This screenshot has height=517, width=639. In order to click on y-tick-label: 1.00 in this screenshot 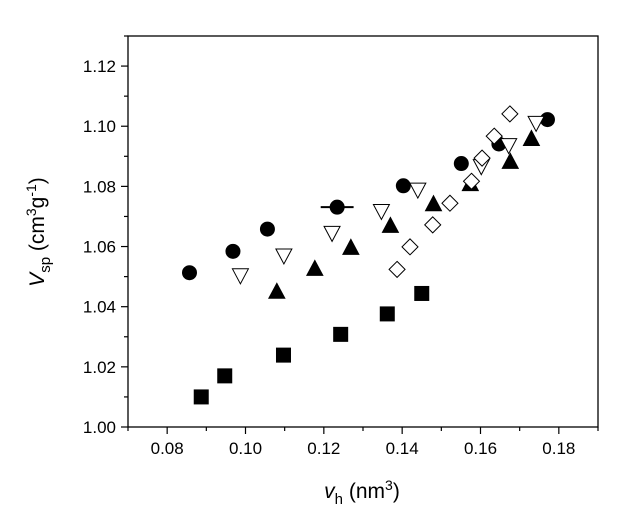, I will do `click(99, 427)`.